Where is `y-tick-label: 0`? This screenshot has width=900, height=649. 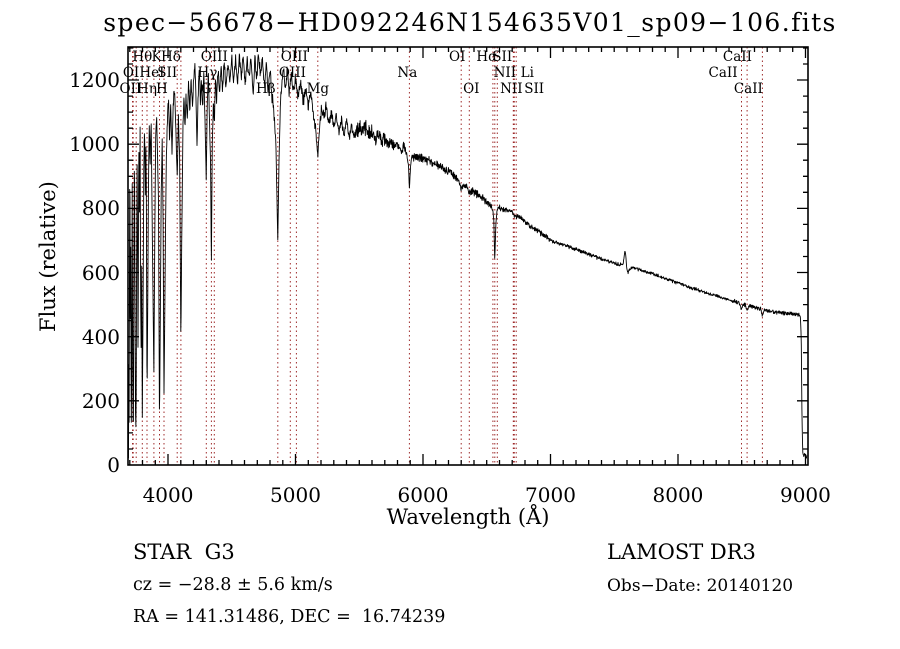
y-tick-label: 0 is located at coordinates (113, 465).